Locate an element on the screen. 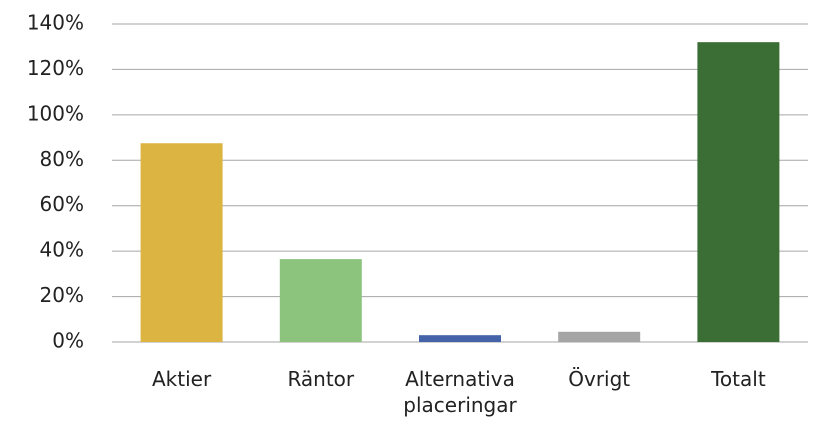 The height and width of the screenshot is (423, 817). x-tick-label: Aktier is located at coordinates (181, 379).